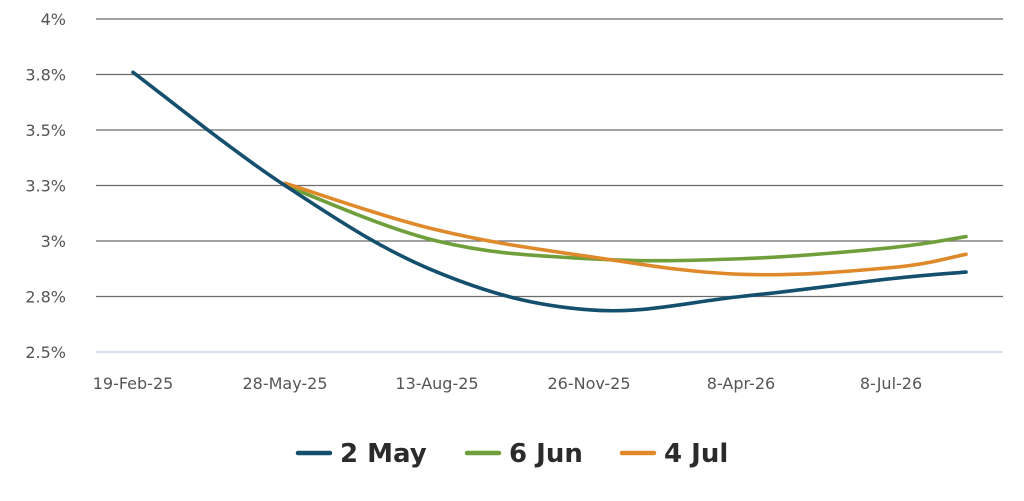 The image size is (1024, 501). I want to click on y-tick-label: 3.5%, so click(45, 130).